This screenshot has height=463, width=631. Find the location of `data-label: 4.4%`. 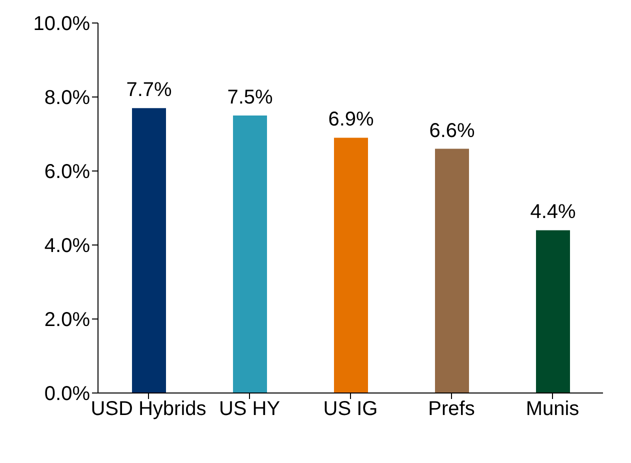

data-label: 4.4% is located at coordinates (553, 212).